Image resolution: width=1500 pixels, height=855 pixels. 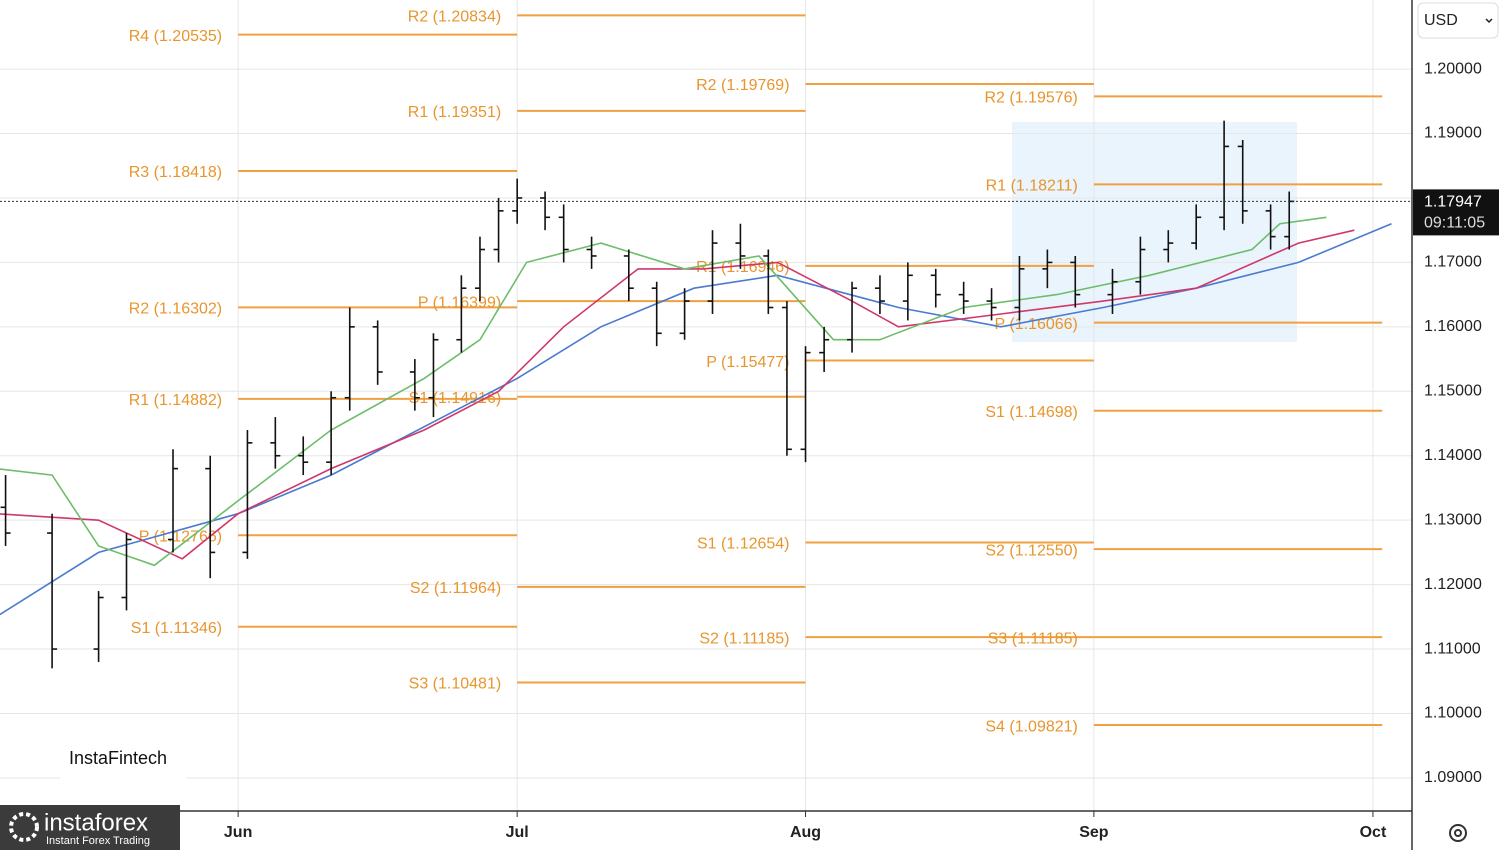 What do you see at coordinates (455, 398) in the screenshot?
I see `pivot-label: S1 (1.14916)` at bounding box center [455, 398].